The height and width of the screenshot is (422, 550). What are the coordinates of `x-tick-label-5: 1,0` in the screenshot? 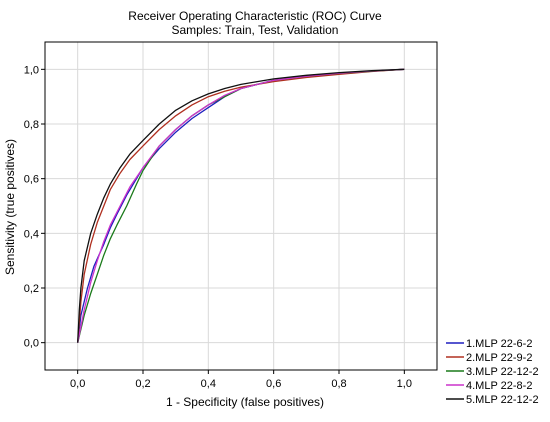 It's located at (404, 384).